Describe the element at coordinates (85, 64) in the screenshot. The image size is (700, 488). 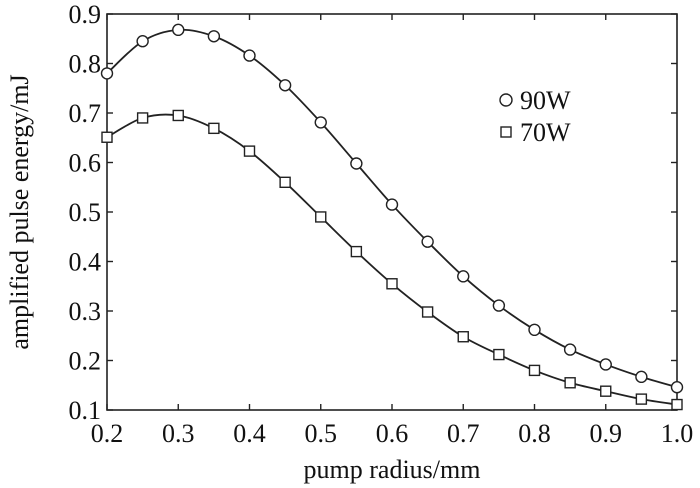
I see `y-tick-label: 0.8` at that location.